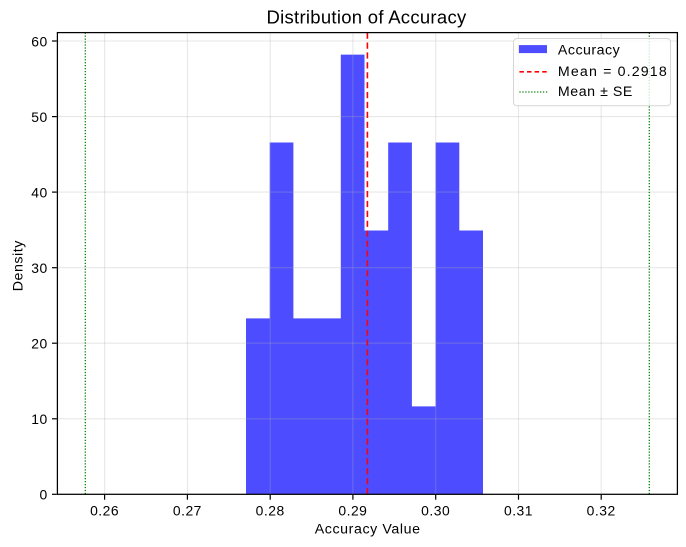  Describe the element at coordinates (613, 72) in the screenshot. I see `svg-text: Mean = 0.2918` at that location.